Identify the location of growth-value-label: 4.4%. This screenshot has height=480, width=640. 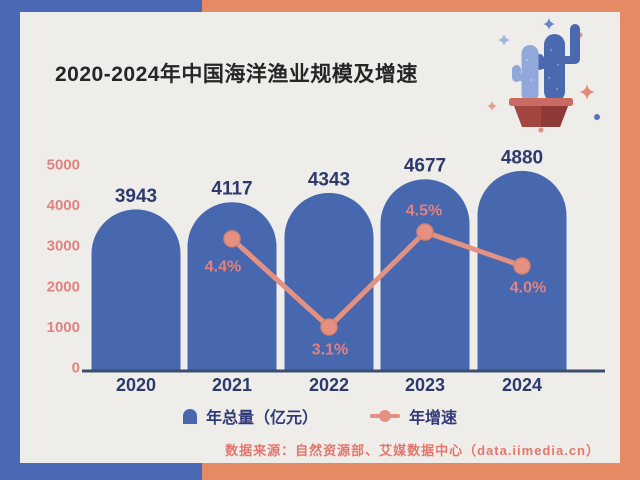
(223, 266).